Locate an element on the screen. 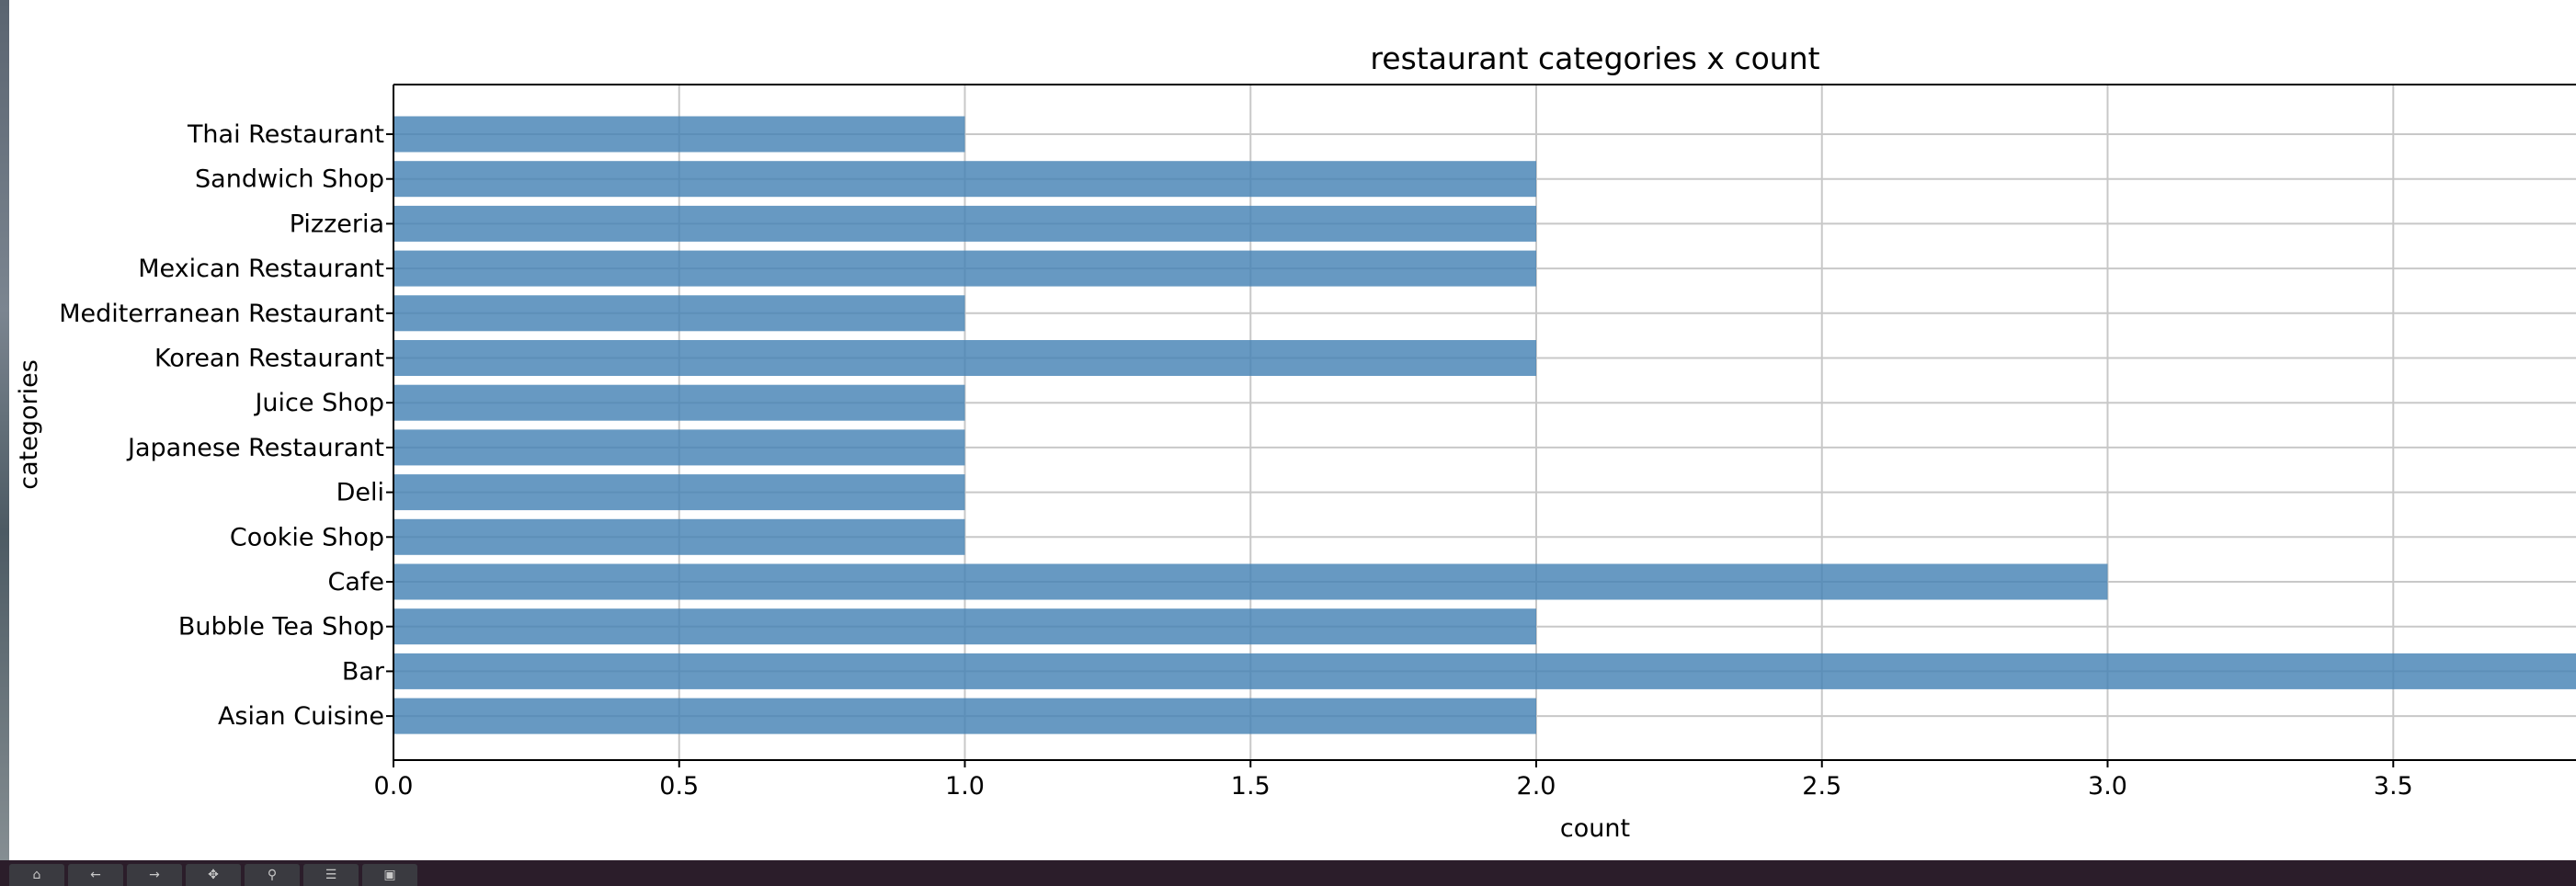 The width and height of the screenshot is (2576, 886). home-icon: ⌂ is located at coordinates (36, 875).